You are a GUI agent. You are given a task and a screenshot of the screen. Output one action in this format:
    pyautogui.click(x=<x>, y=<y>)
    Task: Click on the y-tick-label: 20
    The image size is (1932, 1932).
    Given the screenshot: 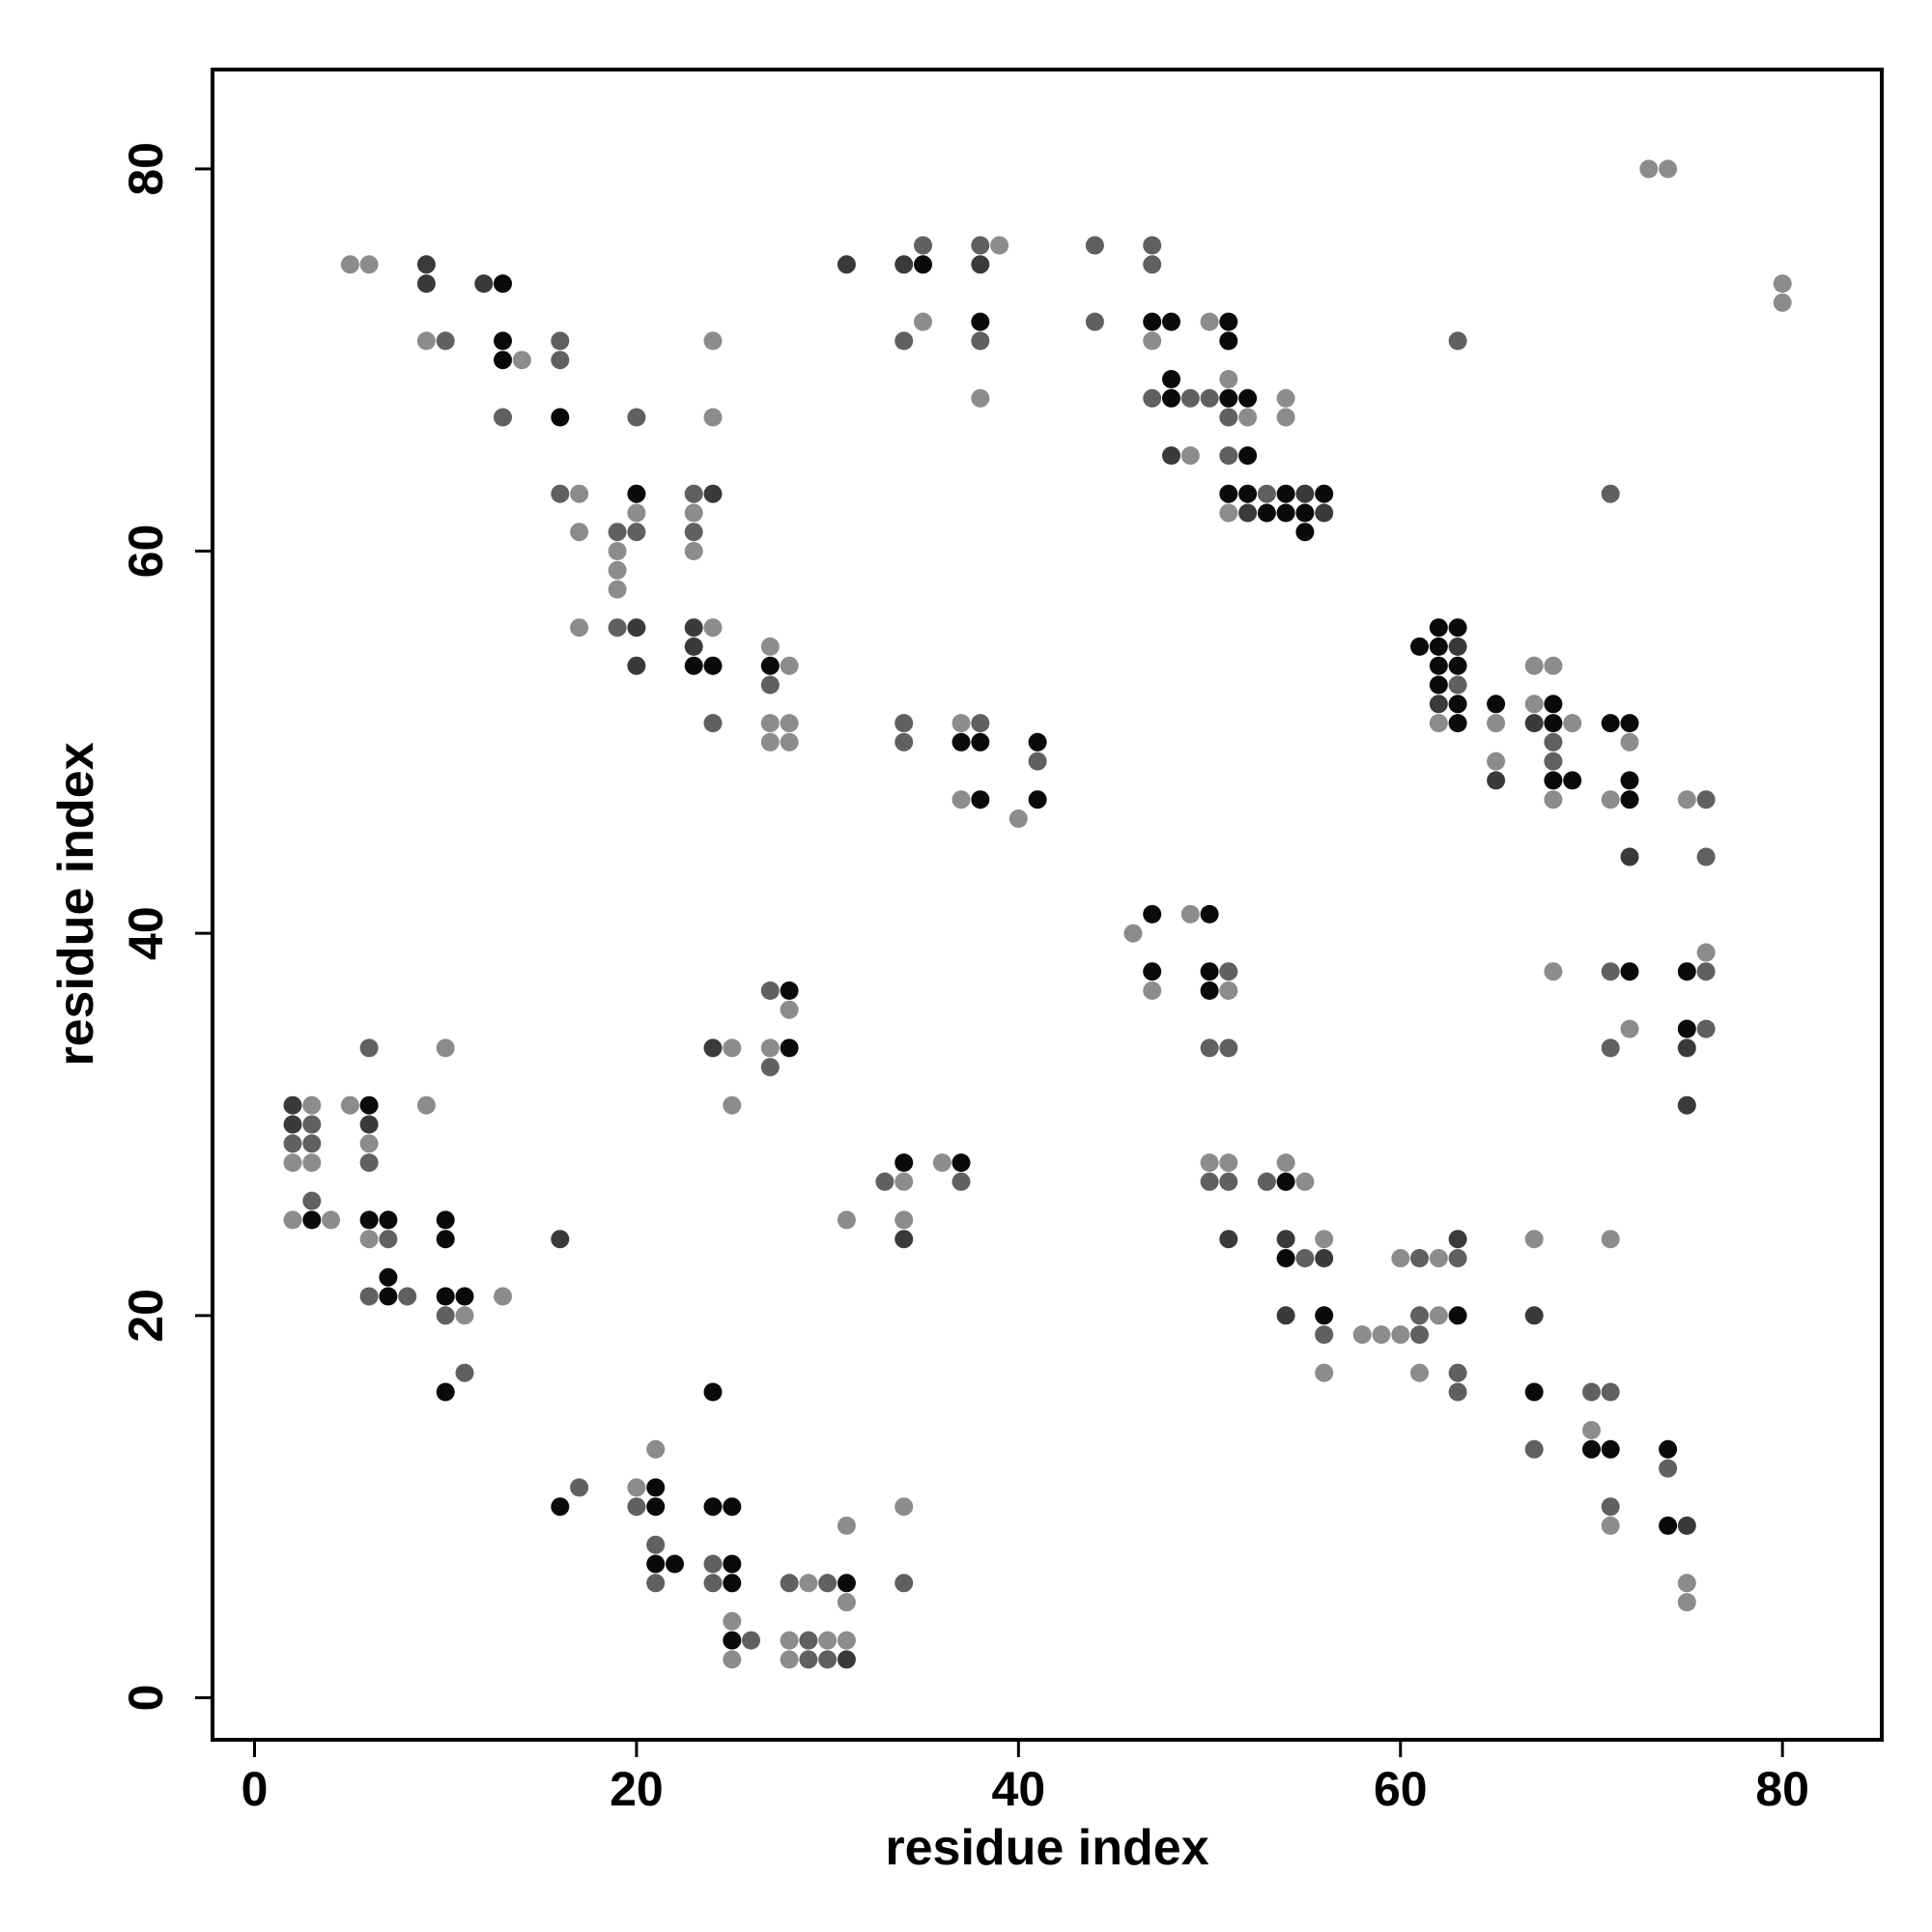 What is the action you would take?
    pyautogui.click(x=146, y=1316)
    